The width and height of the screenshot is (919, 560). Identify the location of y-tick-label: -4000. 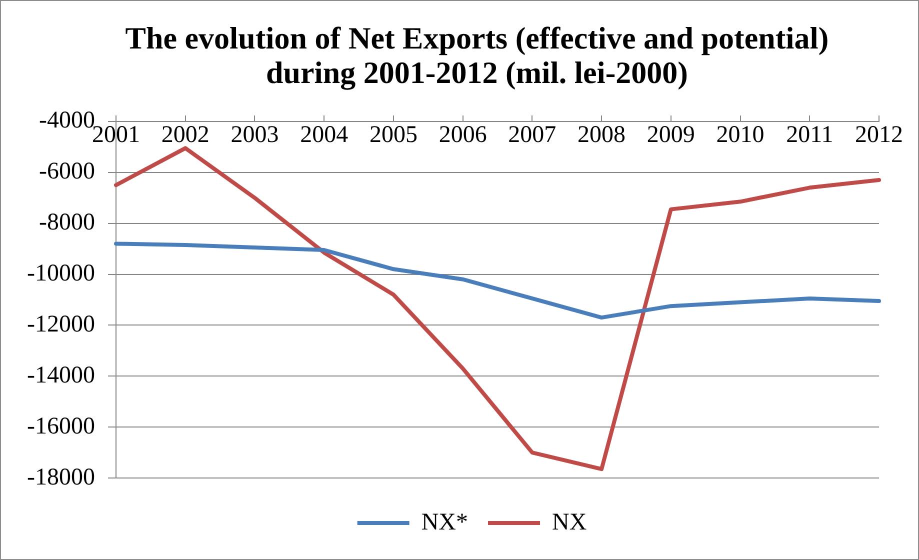
(67, 121).